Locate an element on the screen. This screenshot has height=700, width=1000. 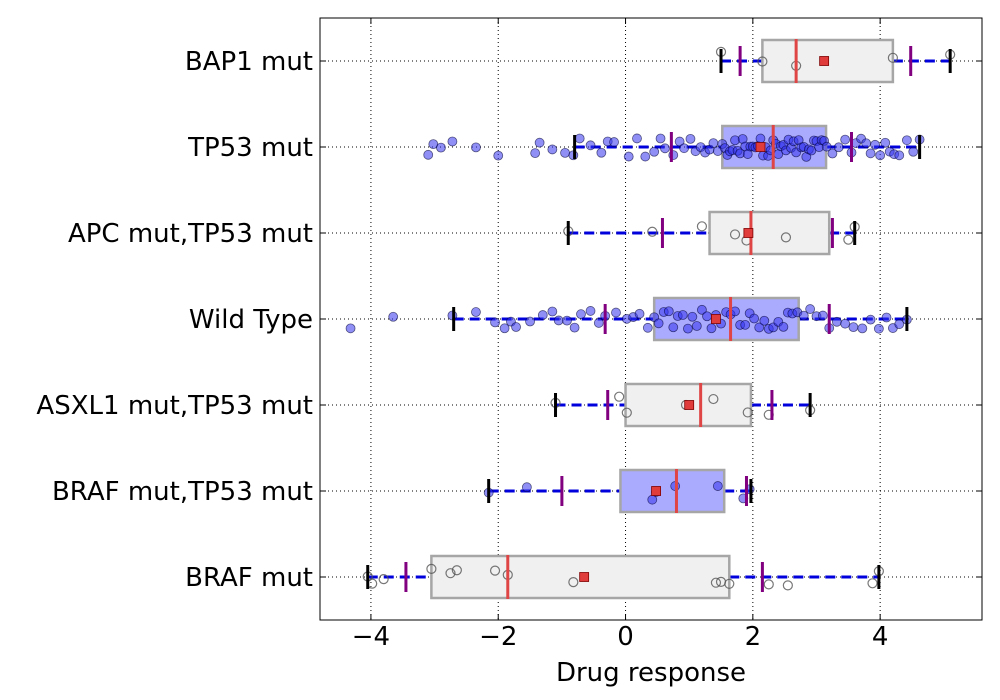
x-axis-label: Drug response is located at coordinates (651, 673).